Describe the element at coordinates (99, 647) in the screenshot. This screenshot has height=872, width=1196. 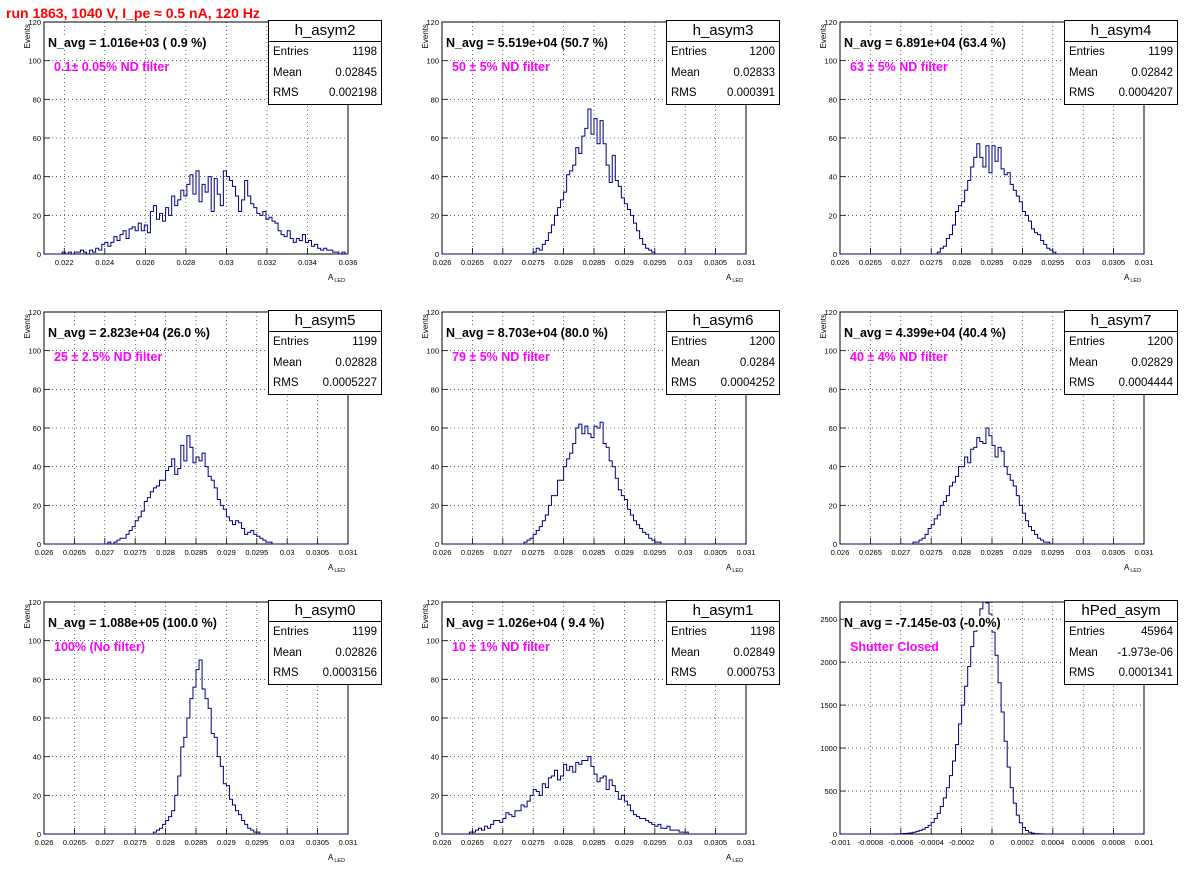
I see `filter-note: 100% (No filter)` at that location.